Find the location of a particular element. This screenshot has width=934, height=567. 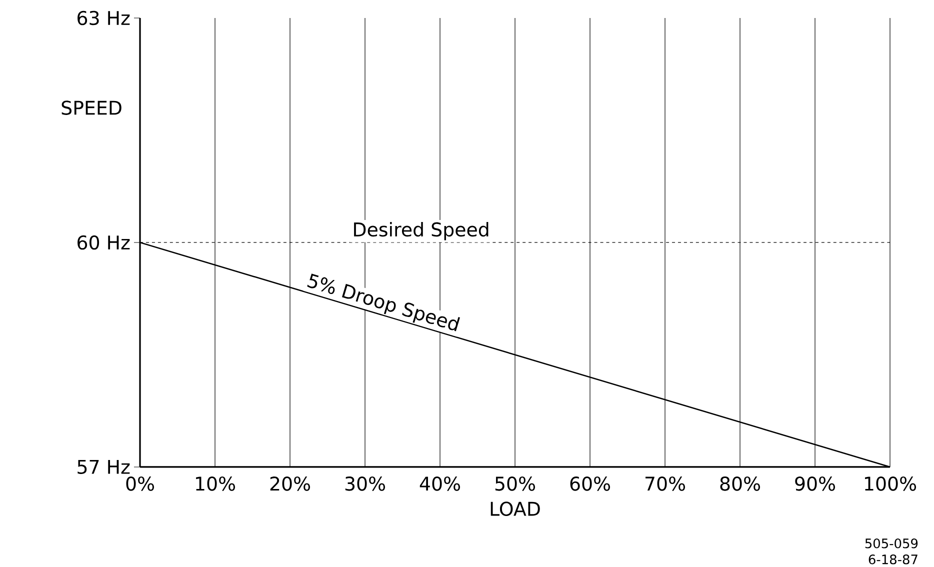

text: 5% Droop Speed is located at coordinates (383, 303).